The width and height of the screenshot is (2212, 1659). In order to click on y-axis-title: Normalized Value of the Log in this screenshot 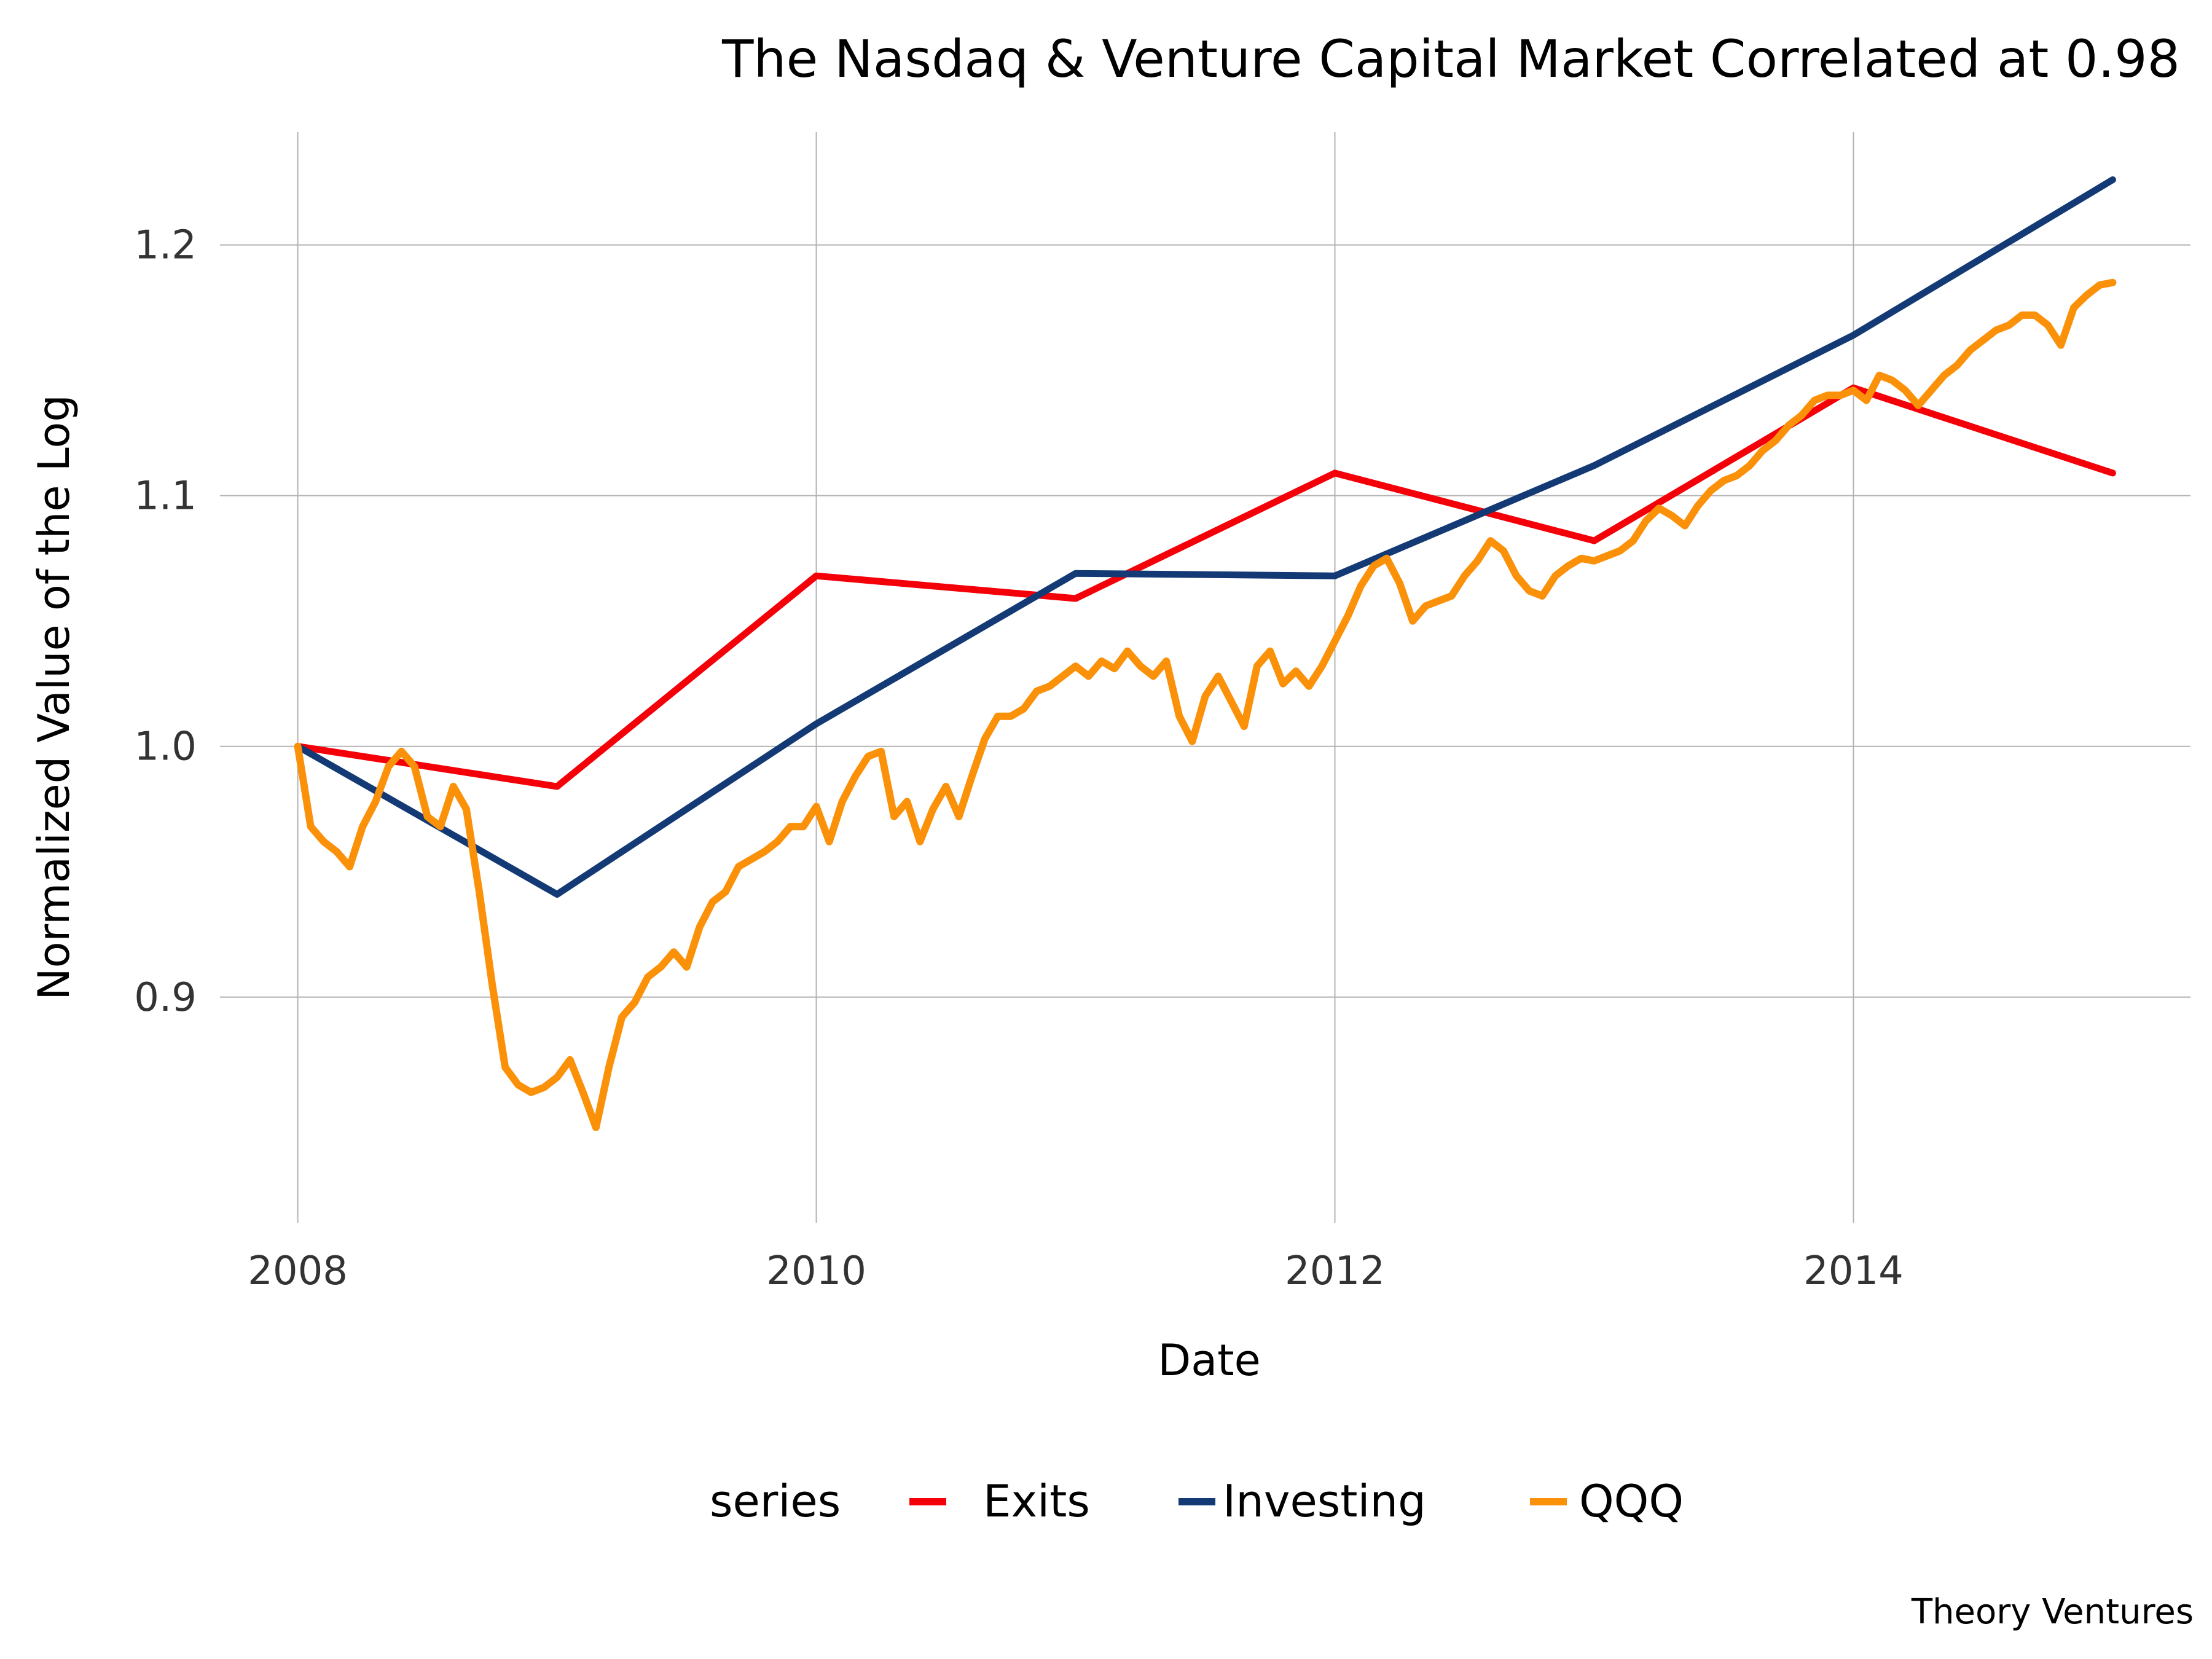, I will do `click(54, 697)`.